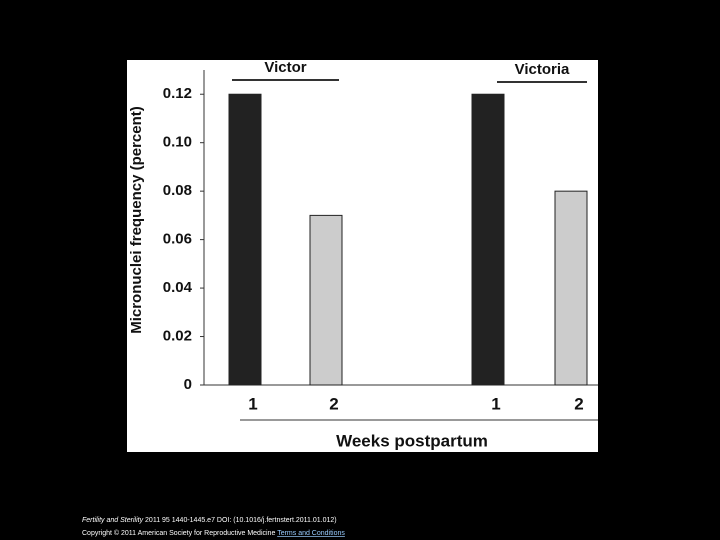 The height and width of the screenshot is (540, 720). Describe the element at coordinates (113, 520) in the screenshot. I see `journal: Fertility and Sterility` at that location.